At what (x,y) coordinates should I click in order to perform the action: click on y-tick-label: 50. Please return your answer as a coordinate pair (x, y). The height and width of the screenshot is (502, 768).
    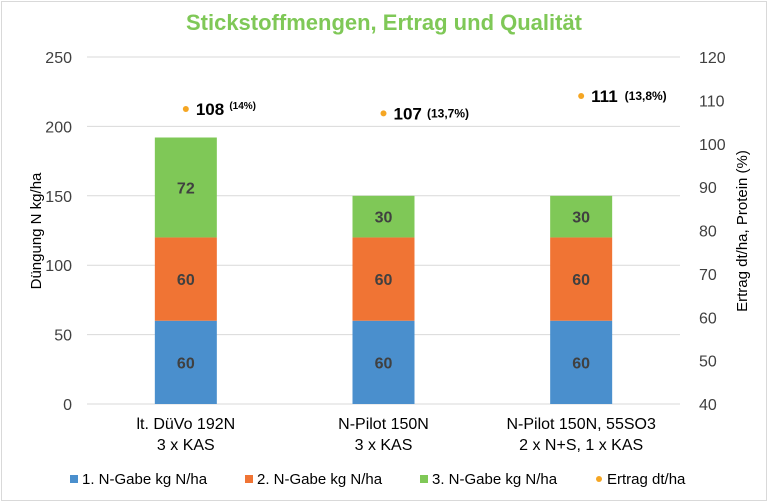
    Looking at the image, I should click on (63, 336).